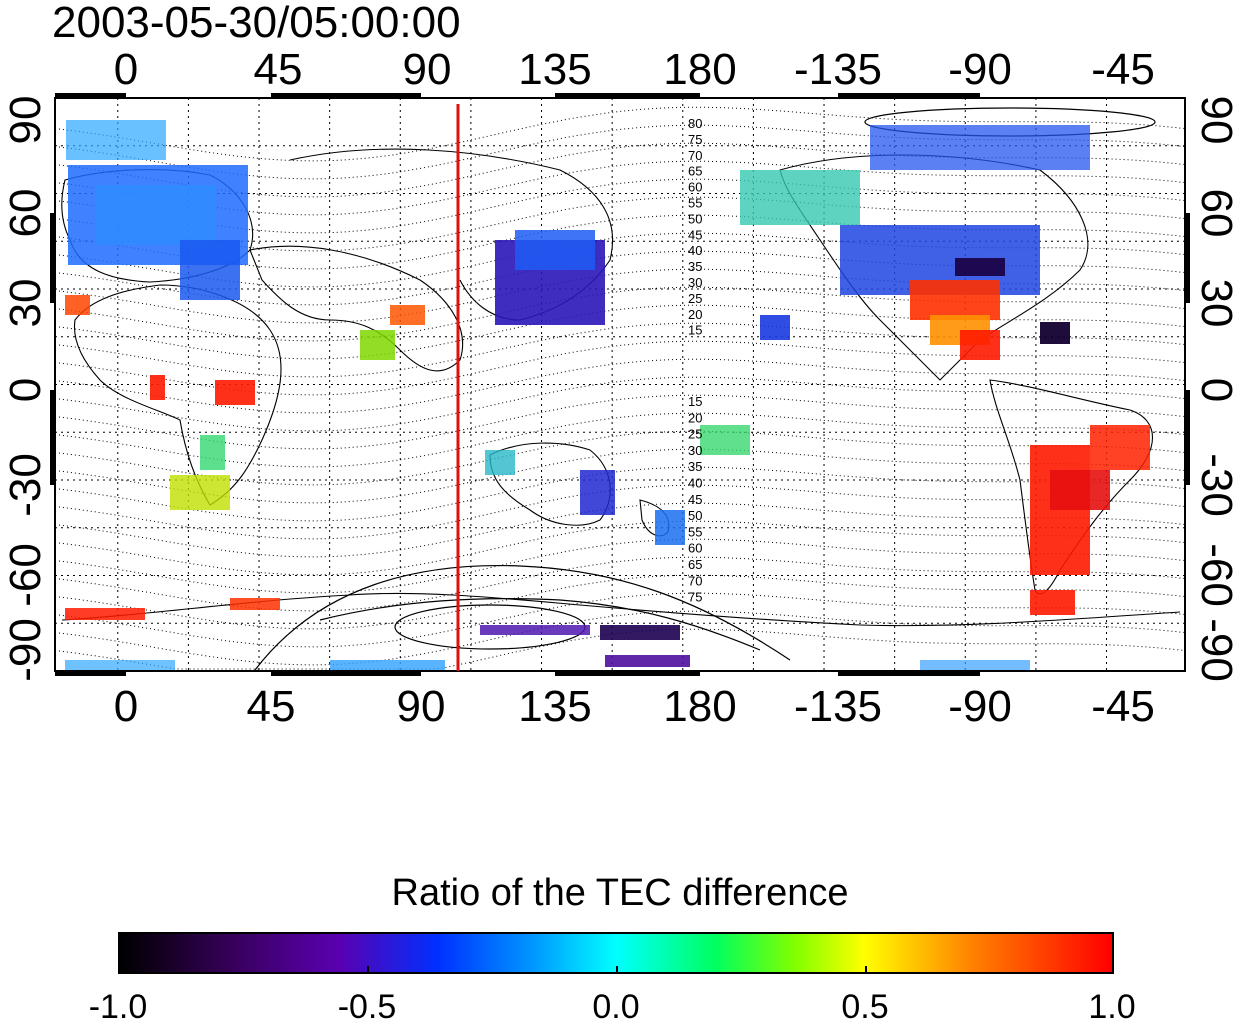 The image size is (1240, 1027). What do you see at coordinates (695, 597) in the screenshot?
I see `contour-label-south: 75` at bounding box center [695, 597].